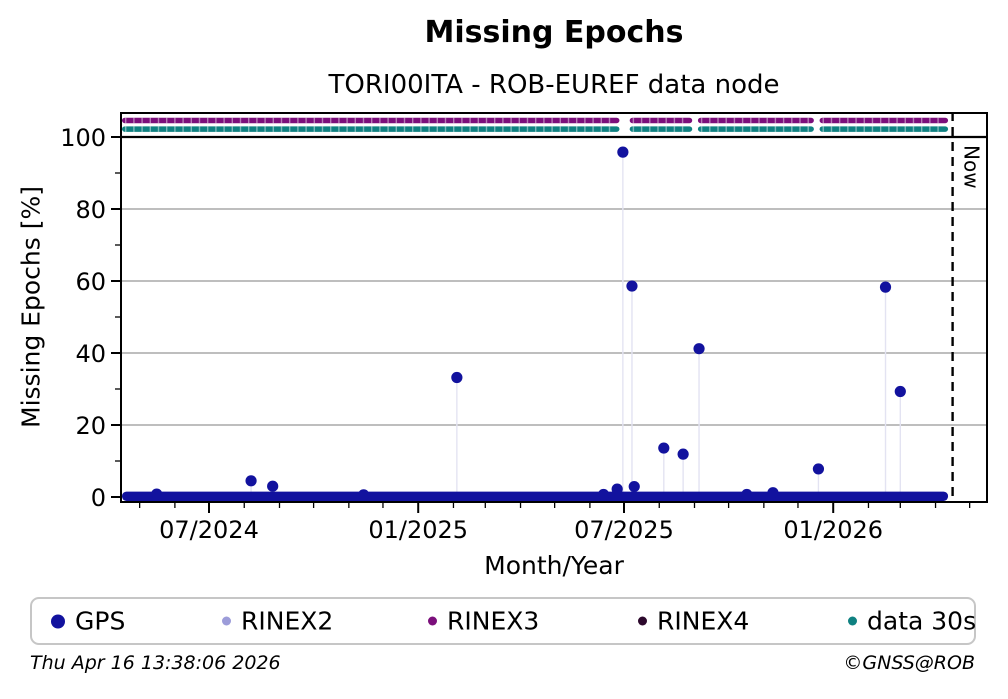 This screenshot has width=1008, height=699. What do you see at coordinates (100, 621) in the screenshot?
I see `legend-label-gps: GPS` at bounding box center [100, 621].